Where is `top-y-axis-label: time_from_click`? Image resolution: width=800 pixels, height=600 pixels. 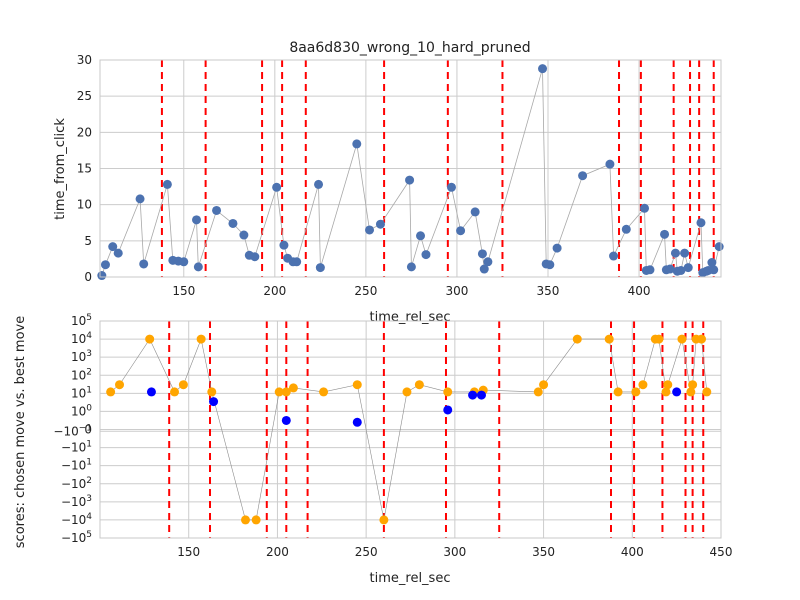
top-y-axis-label: time_from_click is located at coordinates (60, 169).